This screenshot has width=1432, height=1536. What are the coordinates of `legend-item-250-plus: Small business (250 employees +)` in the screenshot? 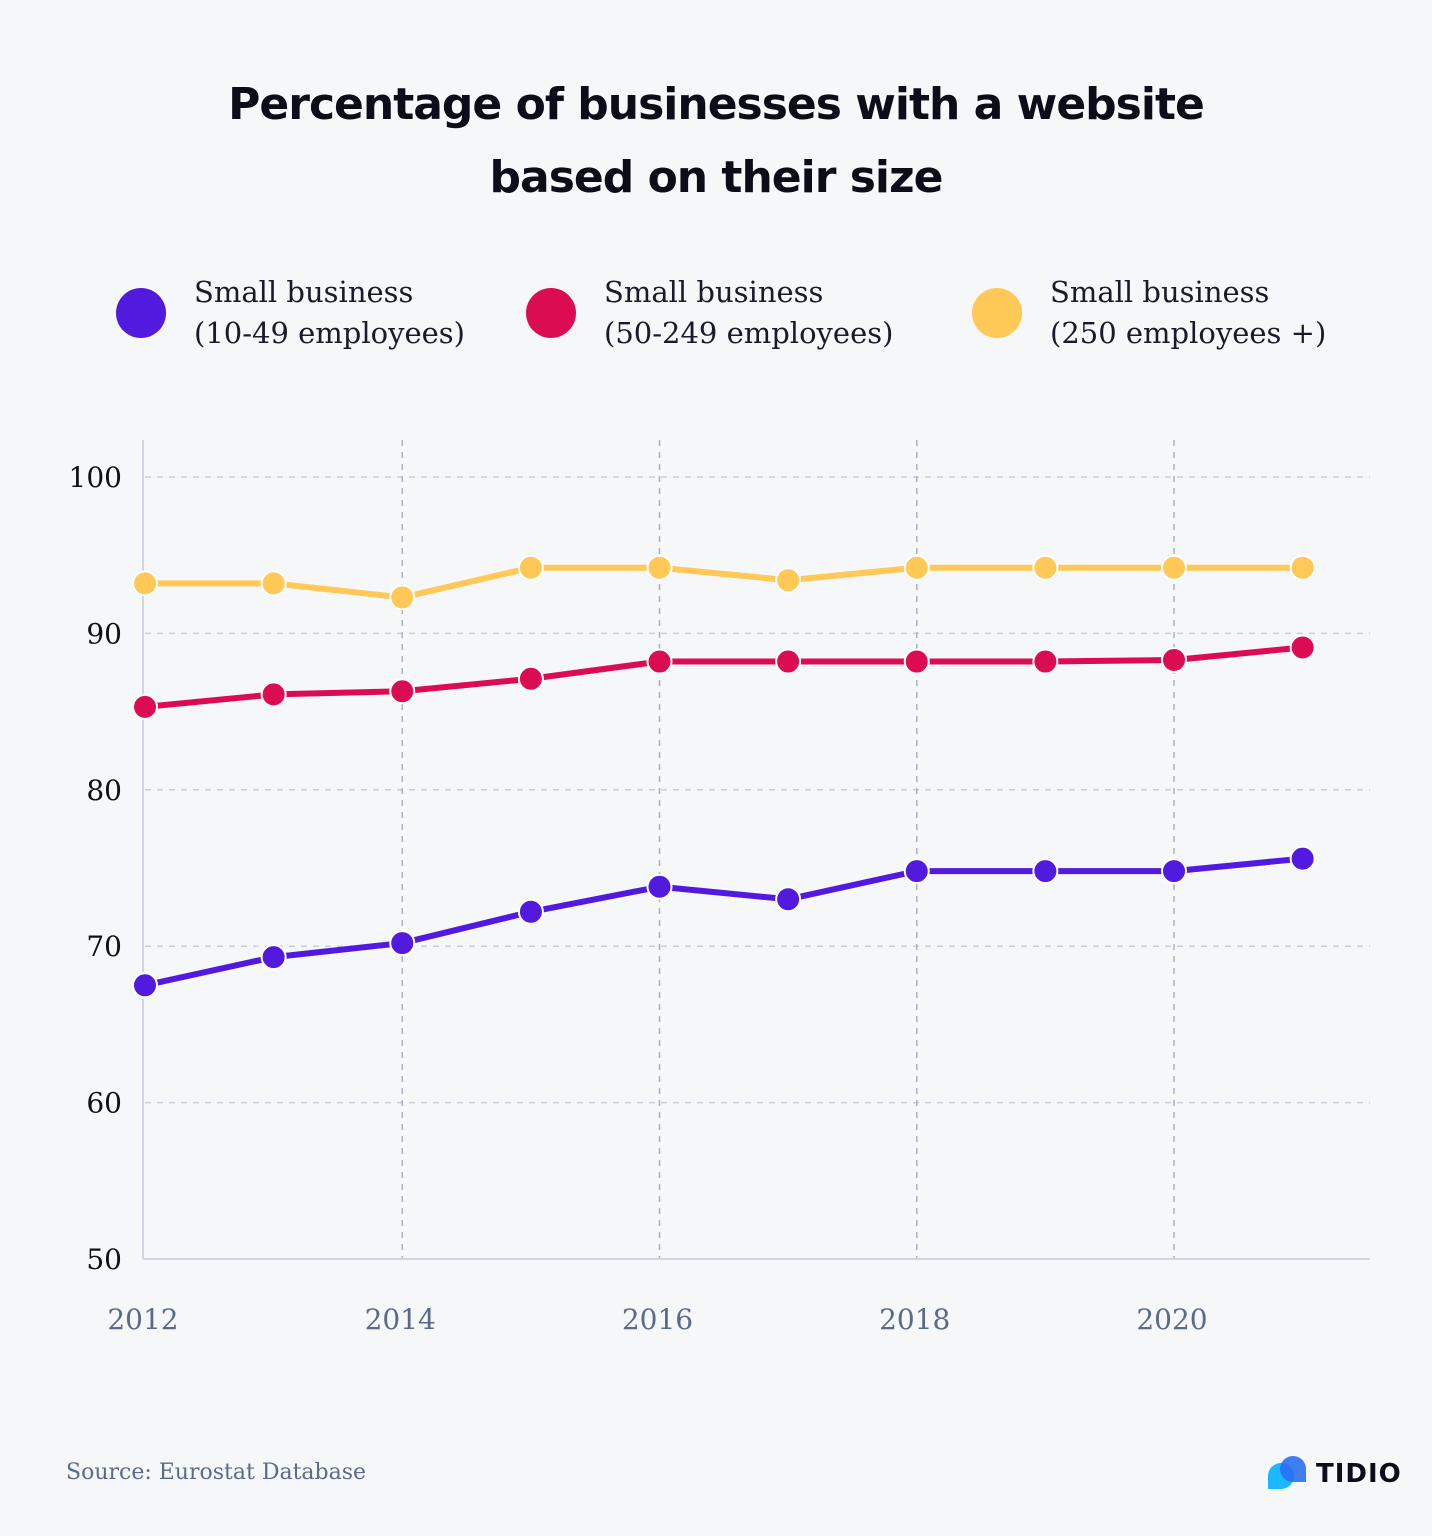 It's located at (1149, 313).